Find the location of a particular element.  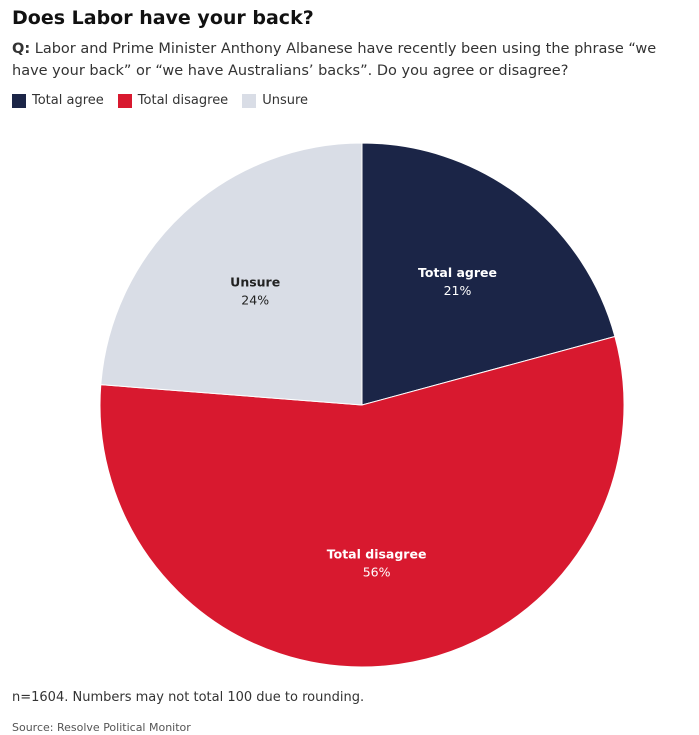

slice-label-value: 24% is located at coordinates (255, 300).